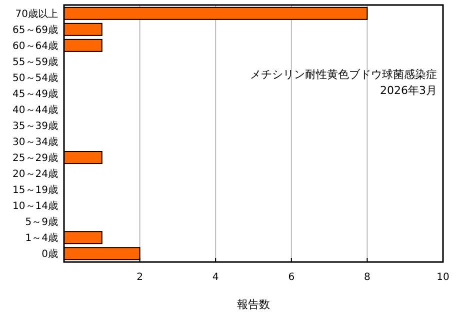 The height and width of the screenshot is (320, 460). Describe the element at coordinates (291, 277) in the screenshot. I see `x-tick-label: 6` at that location.